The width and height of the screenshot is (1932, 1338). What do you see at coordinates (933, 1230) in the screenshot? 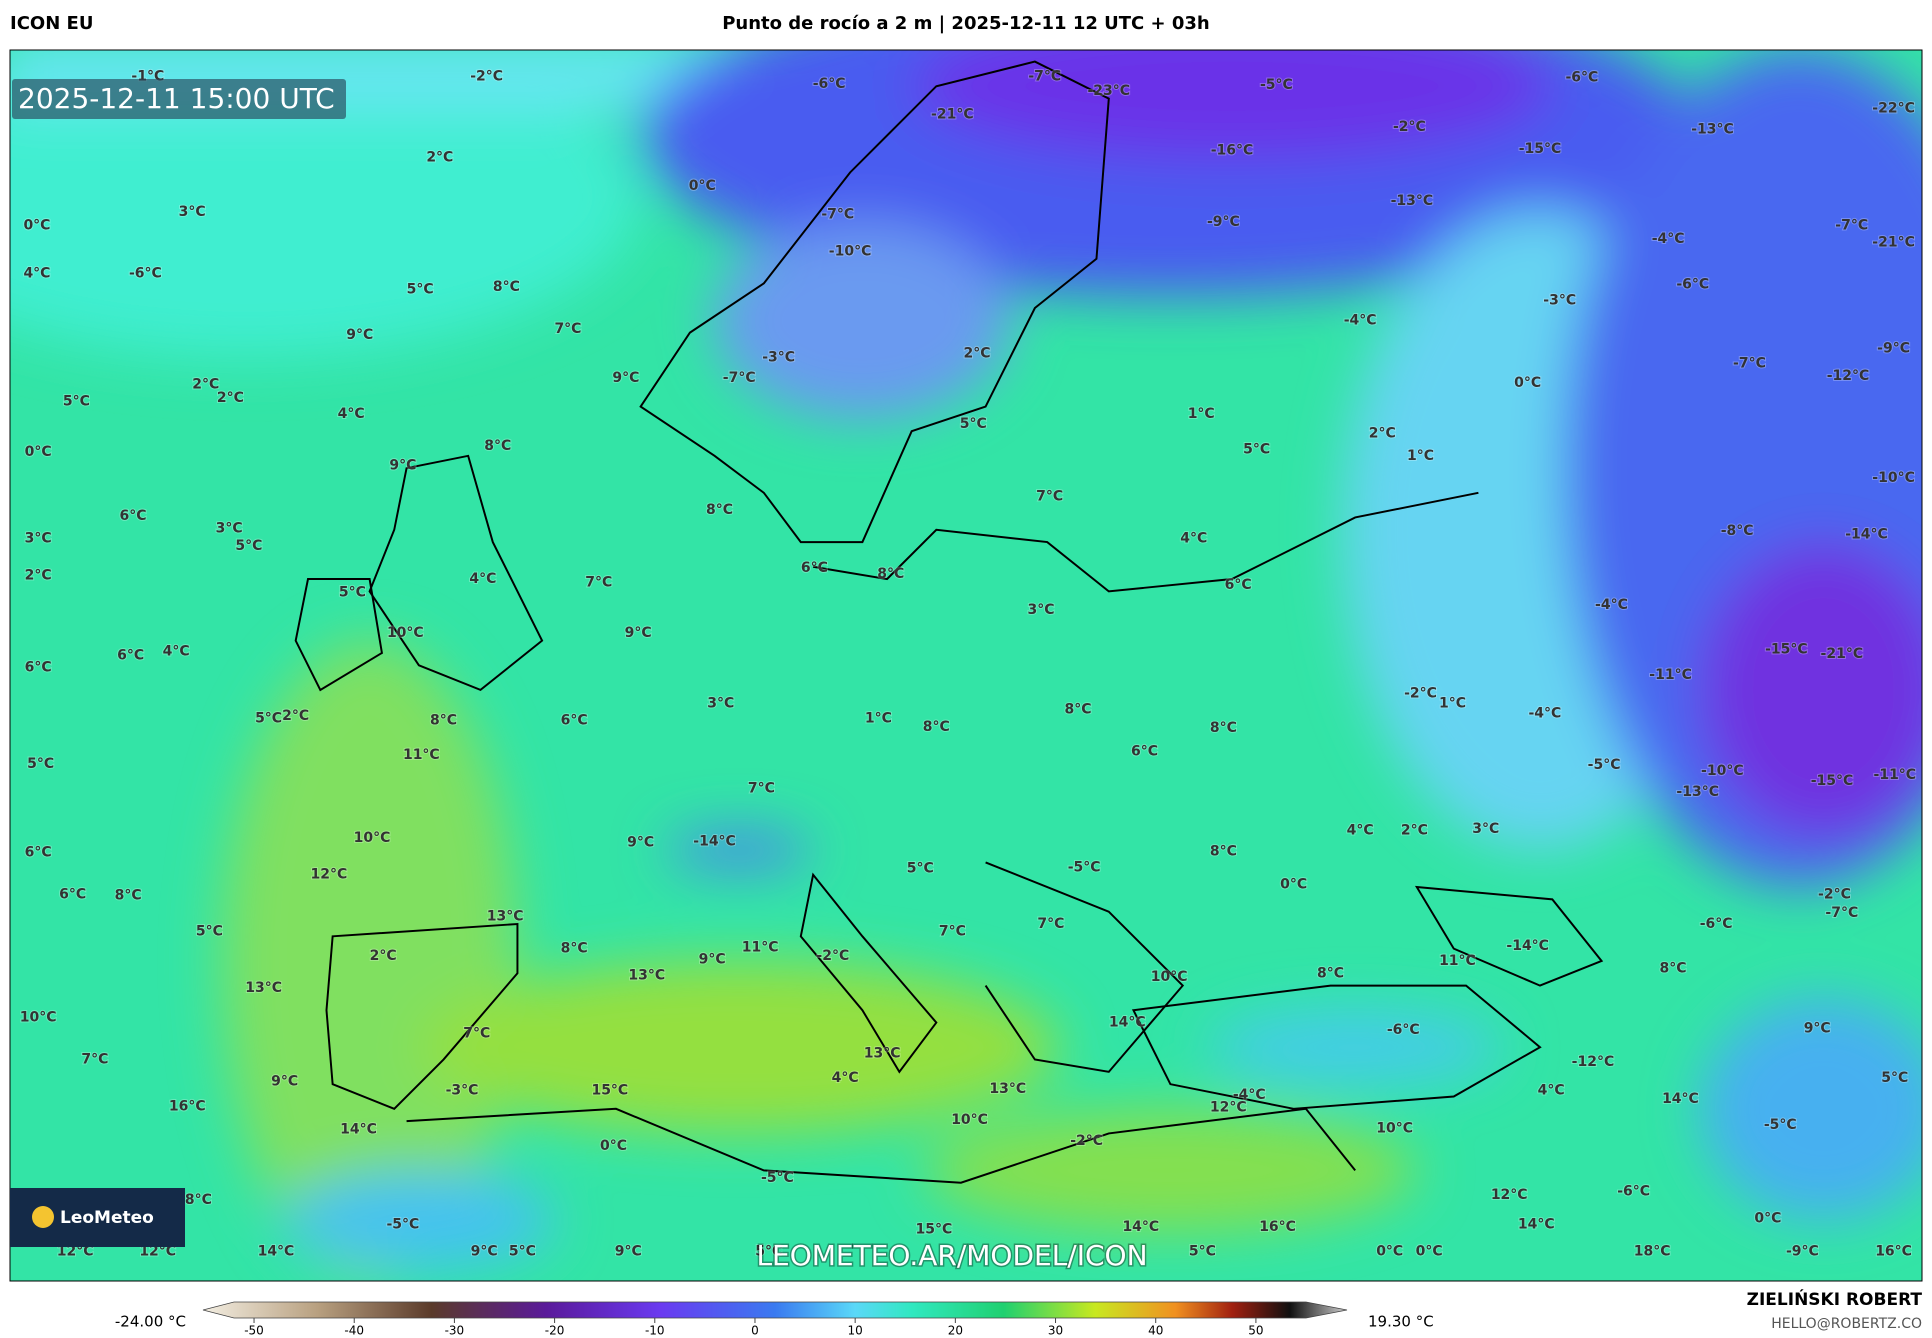
I see `dewpoint-label: 15°C` at bounding box center [933, 1230].